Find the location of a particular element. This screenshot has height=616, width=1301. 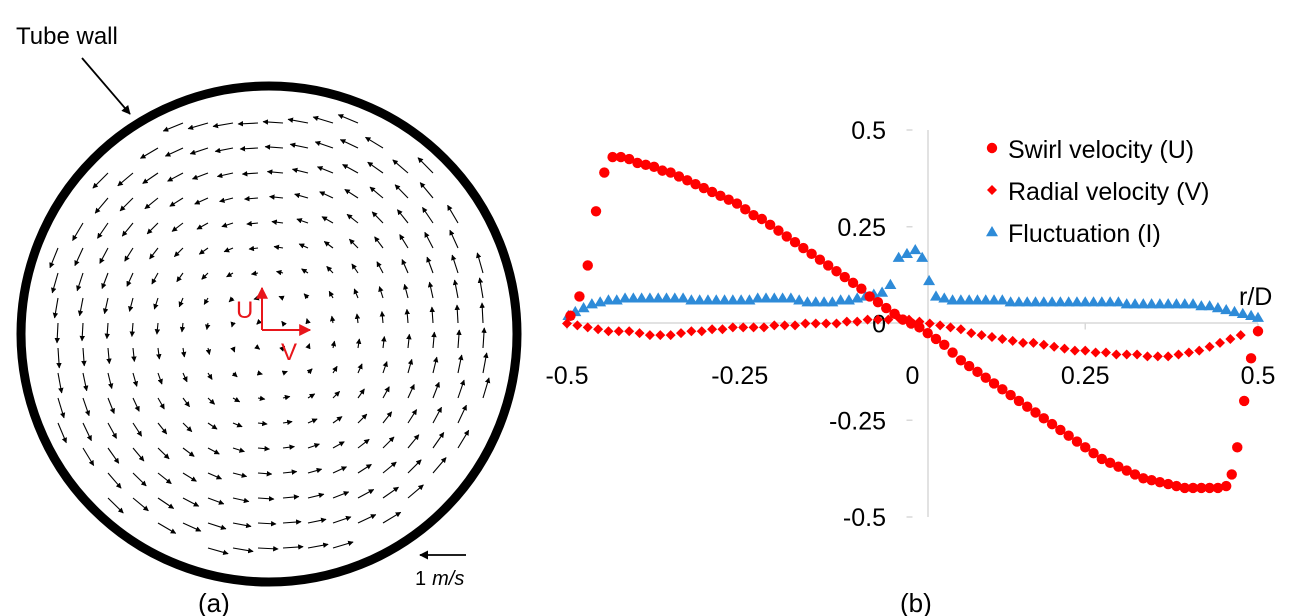

caption-a: (a) is located at coordinates (214, 602).